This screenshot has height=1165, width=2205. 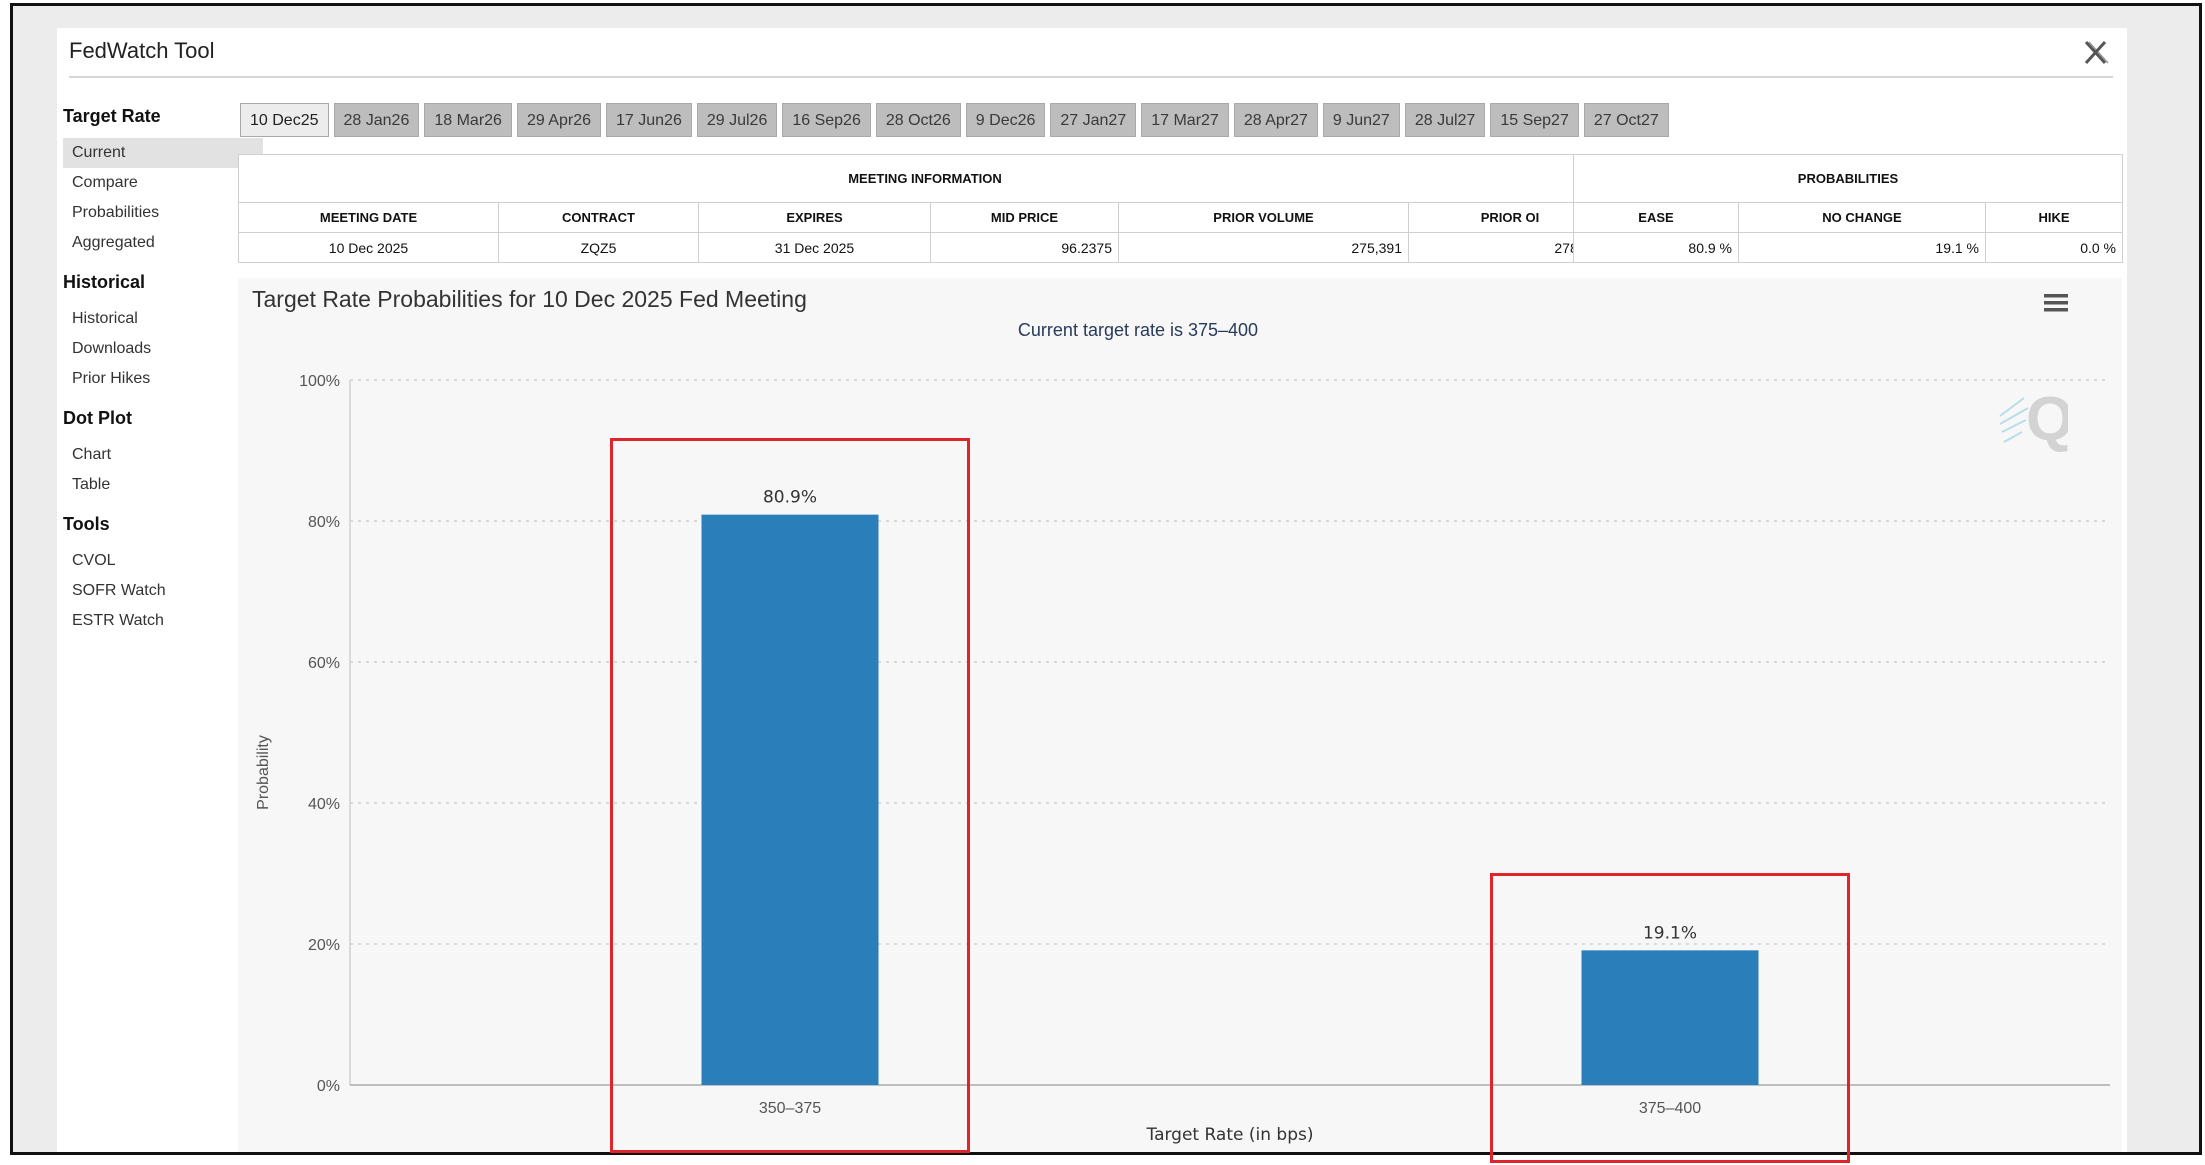 What do you see at coordinates (119, 590) in the screenshot?
I see `sidebar-item-sofr-watch: SOFR Watch` at bounding box center [119, 590].